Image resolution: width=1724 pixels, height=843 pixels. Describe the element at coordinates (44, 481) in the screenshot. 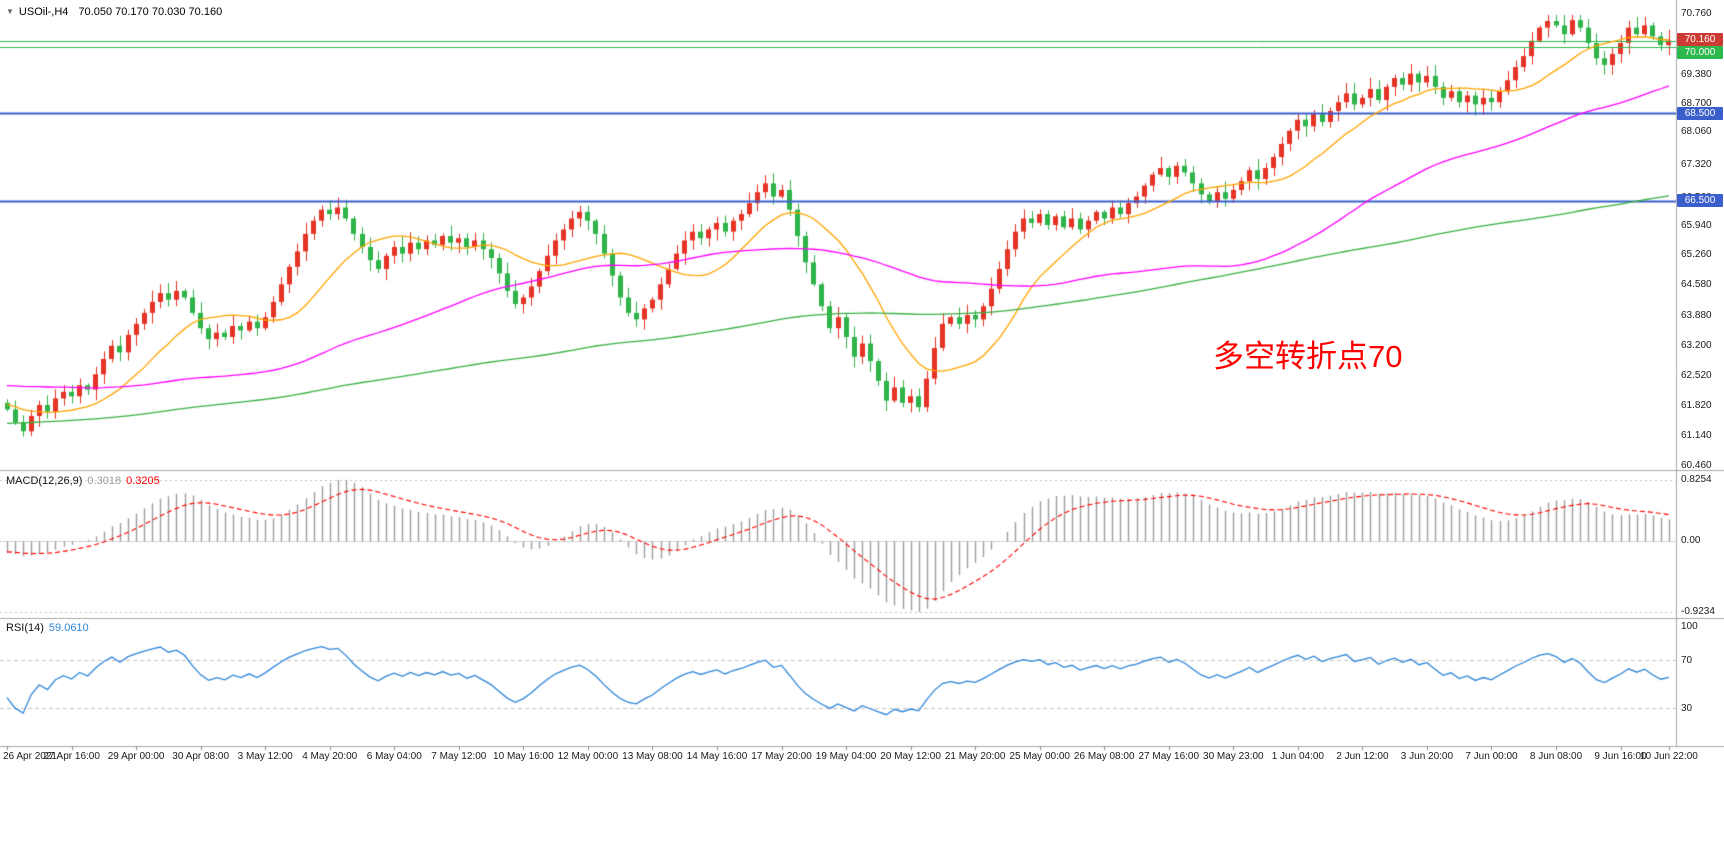

I see `macd-name: MACD(12,26,9)` at that location.